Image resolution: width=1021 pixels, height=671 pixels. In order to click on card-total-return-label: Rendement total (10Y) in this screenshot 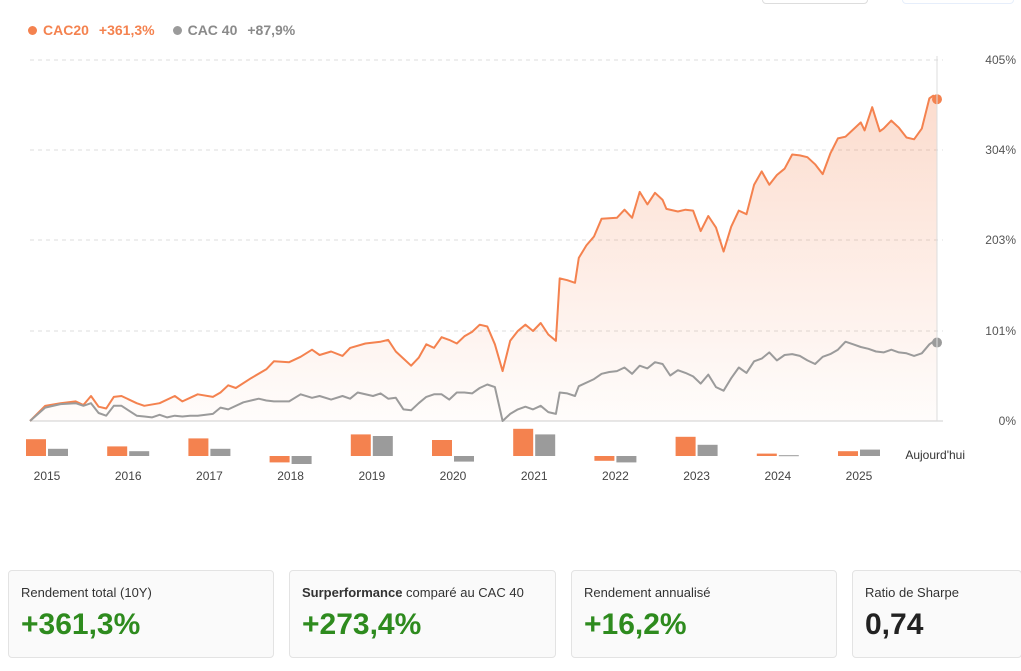, I will do `click(86, 592)`.